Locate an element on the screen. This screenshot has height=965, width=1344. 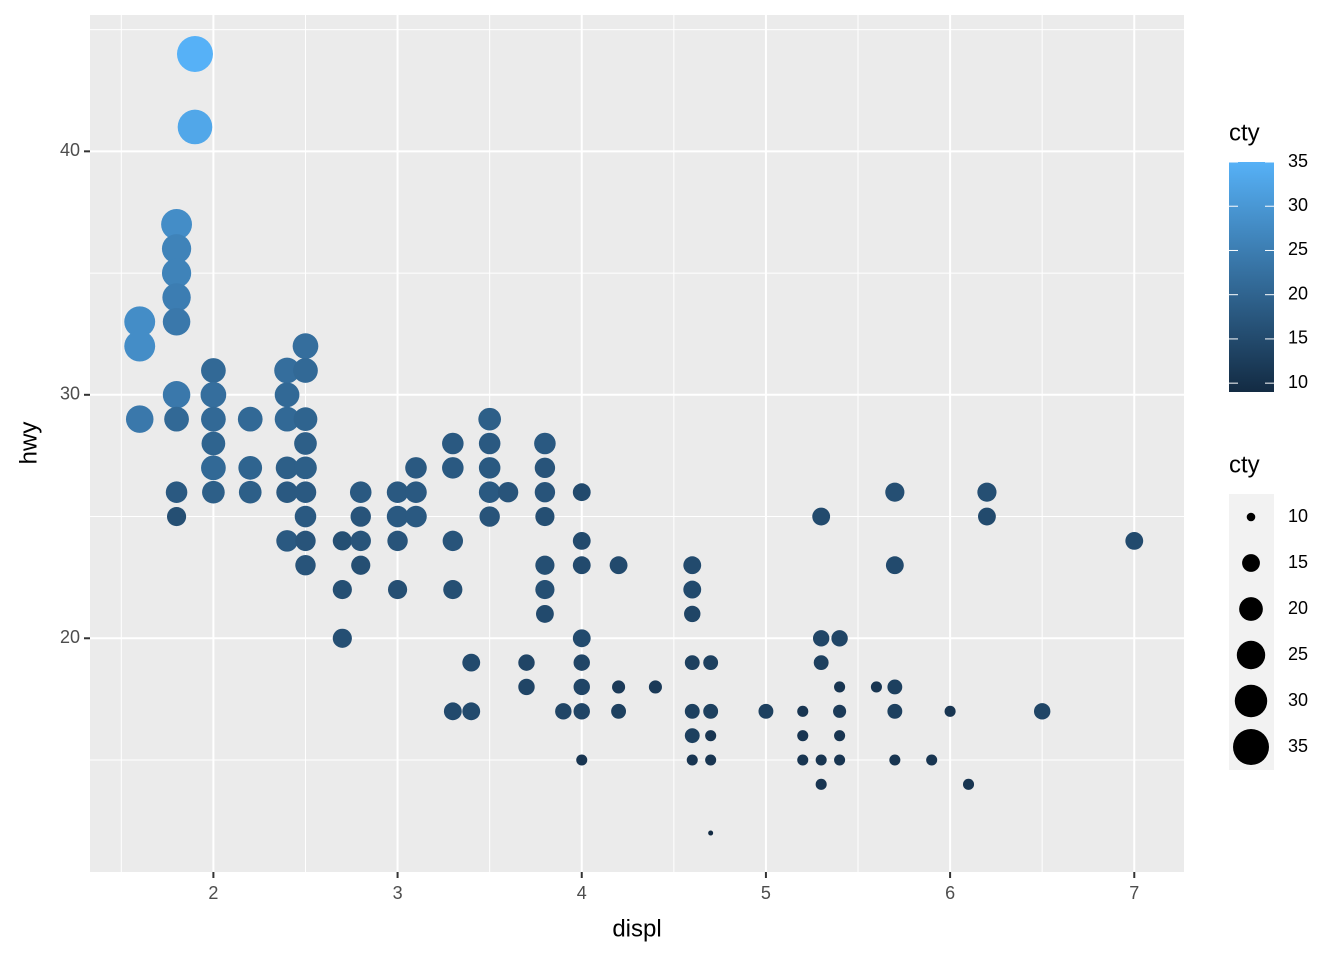
y-tick-label: 30 is located at coordinates (70, 394).